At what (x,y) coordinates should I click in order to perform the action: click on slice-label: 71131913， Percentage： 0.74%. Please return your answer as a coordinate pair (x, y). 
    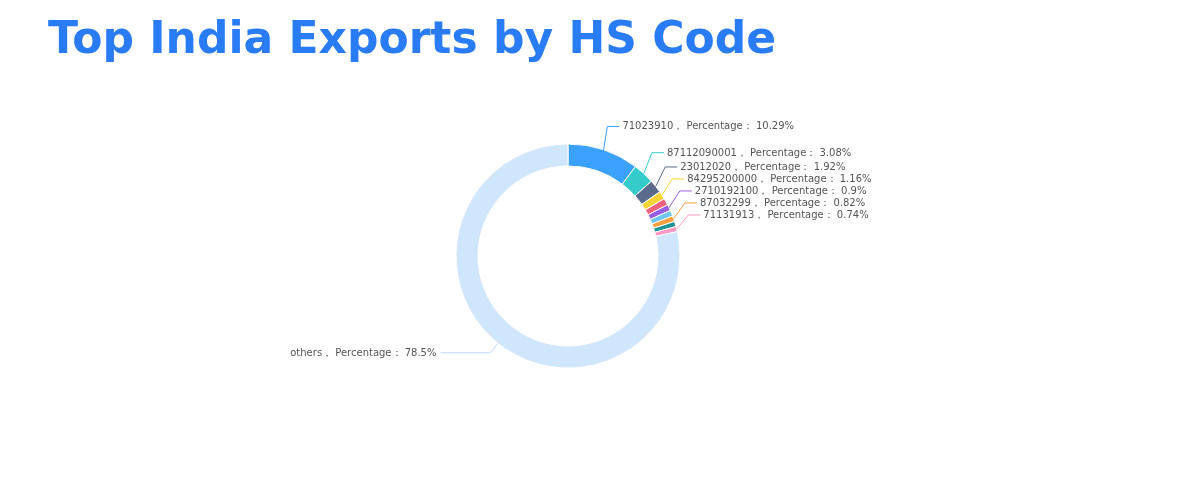
    Looking at the image, I should click on (786, 214).